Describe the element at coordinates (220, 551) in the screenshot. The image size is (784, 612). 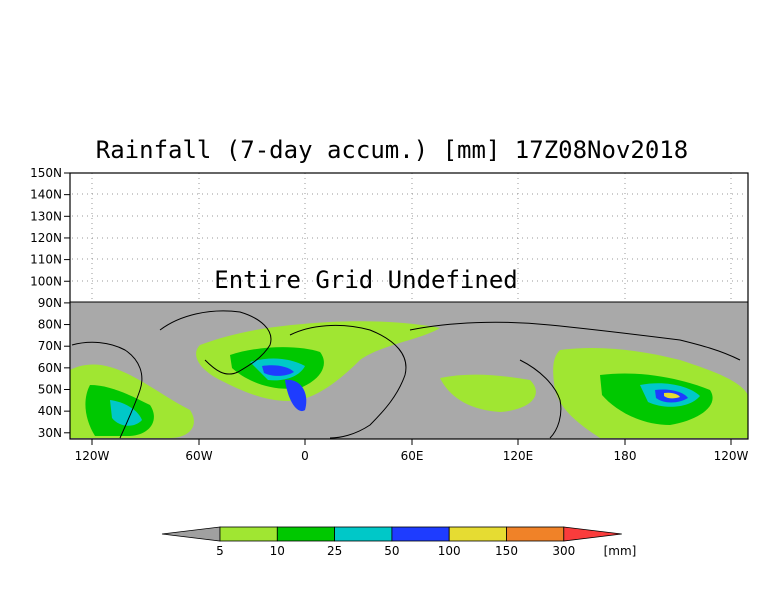
I see `legend-level-label: 5` at that location.